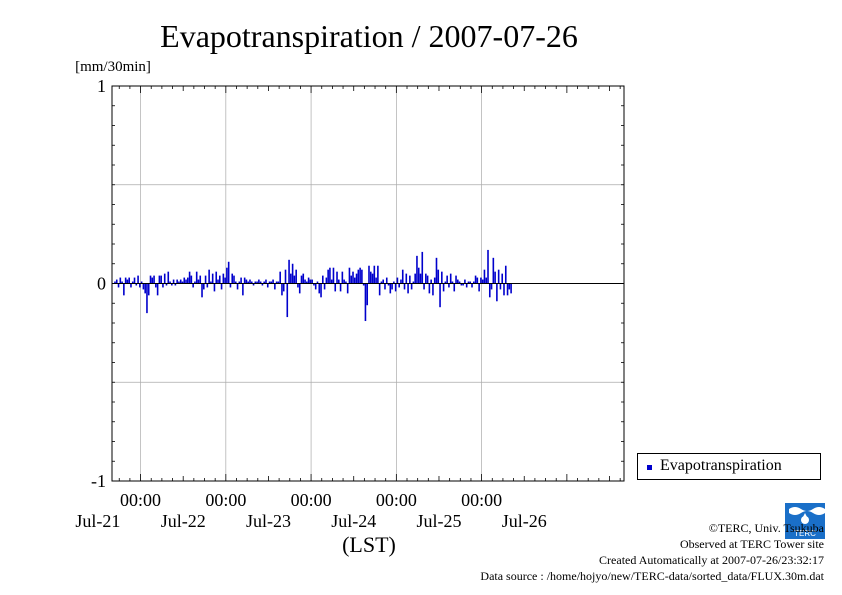  I want to click on series-evapotranspiration, so click(313, 285).